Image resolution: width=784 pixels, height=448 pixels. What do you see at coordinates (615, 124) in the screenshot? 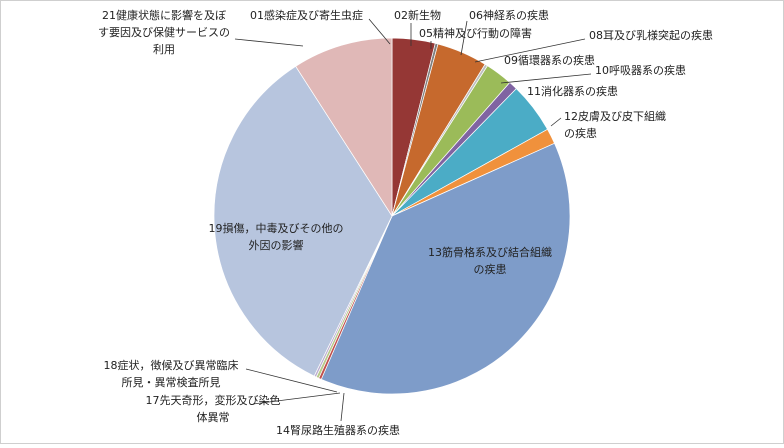
I see `slice-label: 12皮膚及び皮下組織の疾患` at bounding box center [615, 124].